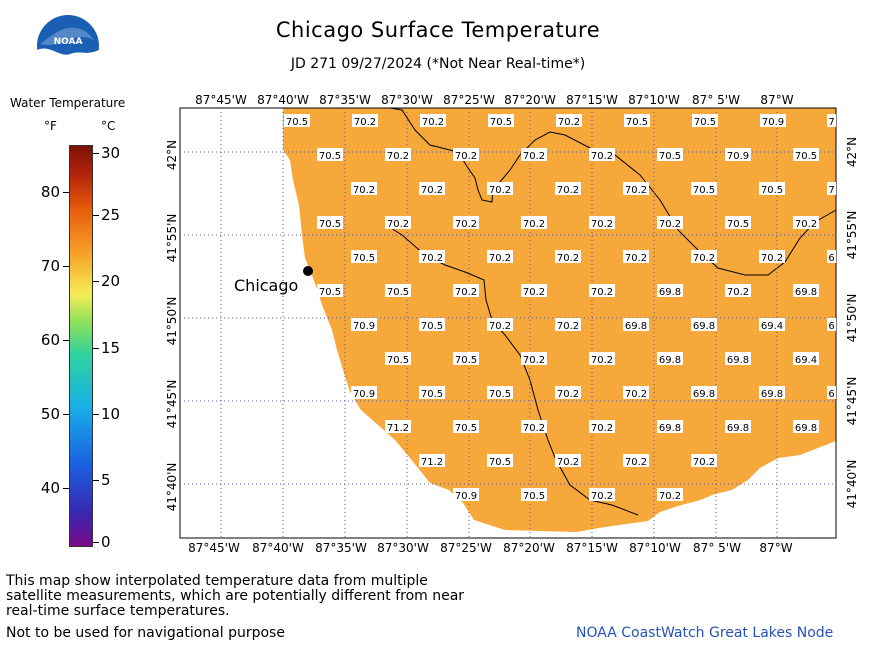  Describe the element at coordinates (111, 281) in the screenshot. I see `c-tick-label: 20` at that location.